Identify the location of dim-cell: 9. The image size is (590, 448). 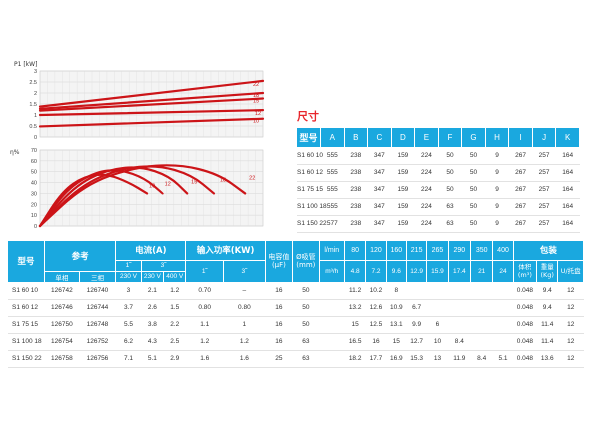
(497, 190).